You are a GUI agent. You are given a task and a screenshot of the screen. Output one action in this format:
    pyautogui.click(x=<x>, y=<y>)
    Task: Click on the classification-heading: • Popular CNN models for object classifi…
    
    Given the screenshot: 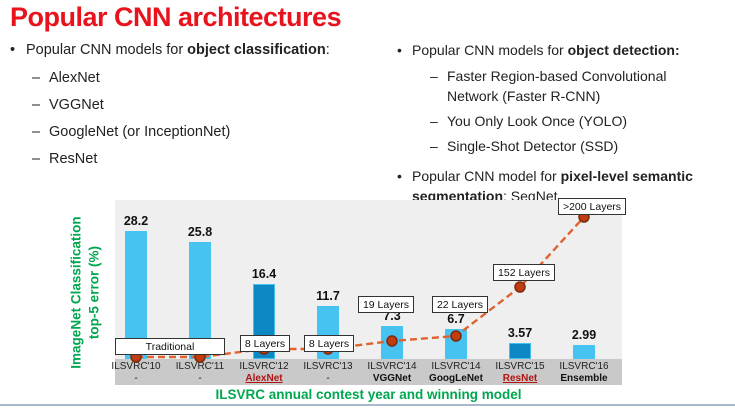 What is the action you would take?
    pyautogui.click(x=197, y=50)
    